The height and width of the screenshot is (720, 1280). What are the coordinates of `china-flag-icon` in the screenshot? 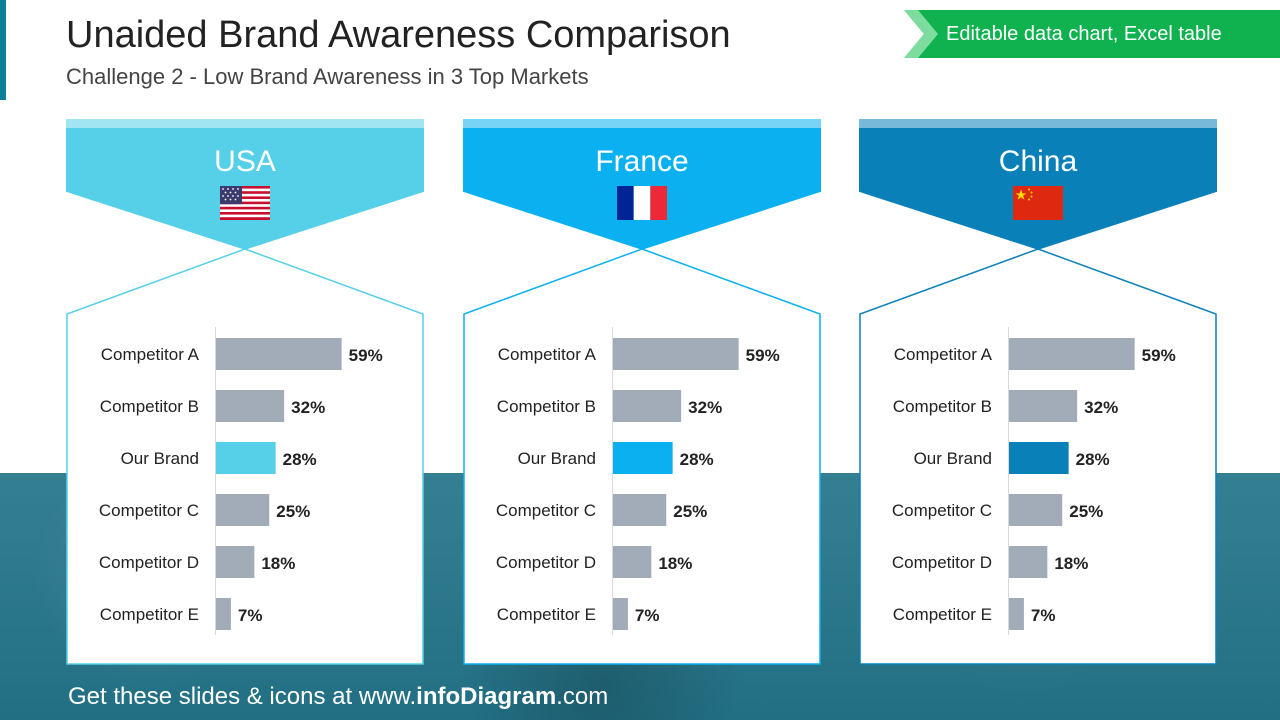 It's located at (1038, 203).